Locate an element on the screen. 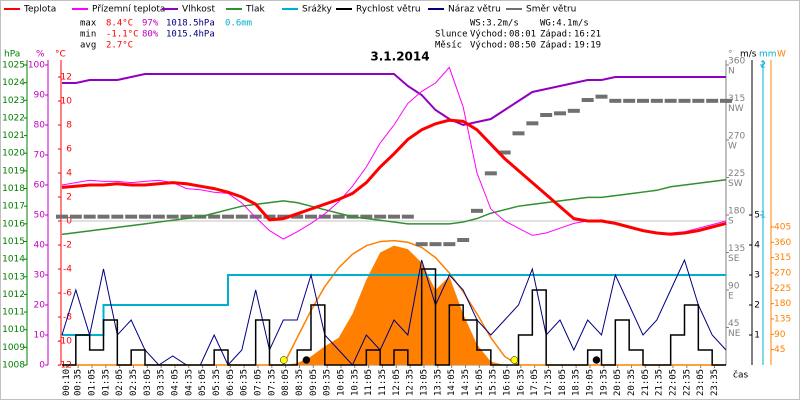 Image resolution: width=800 pixels, height=400 pixels. x-tick-label: 13:05 is located at coordinates (424, 382).